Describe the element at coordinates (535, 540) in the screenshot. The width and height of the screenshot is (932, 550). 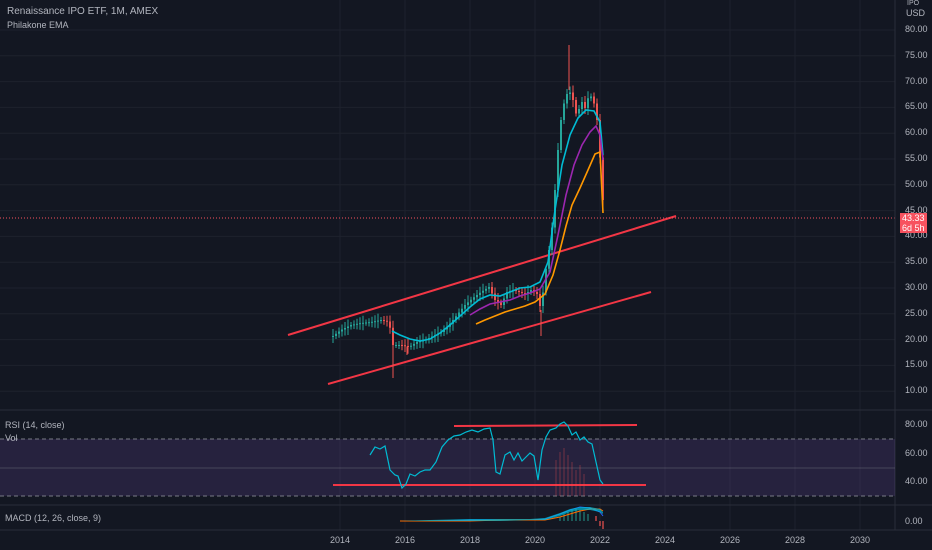
I see `time-tick-label: 2020` at that location.